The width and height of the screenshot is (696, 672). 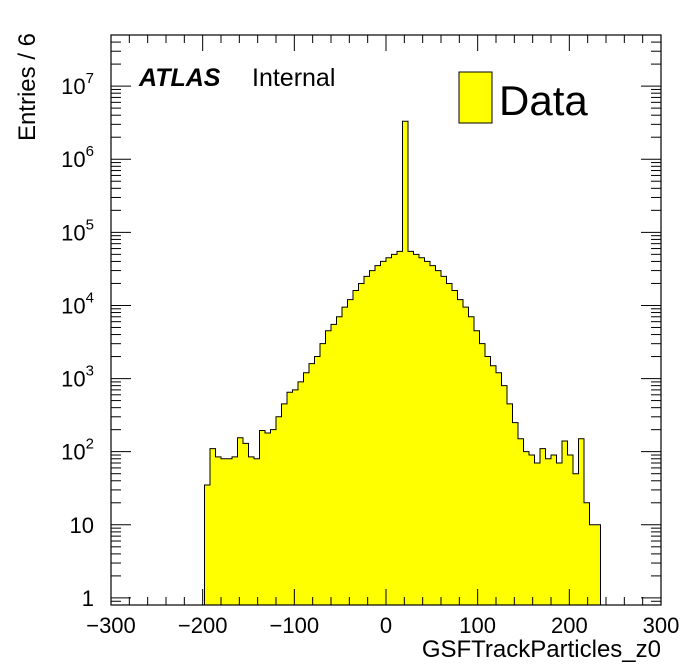 What do you see at coordinates (203, 625) in the screenshot?
I see `x-tick-label: −200` at bounding box center [203, 625].